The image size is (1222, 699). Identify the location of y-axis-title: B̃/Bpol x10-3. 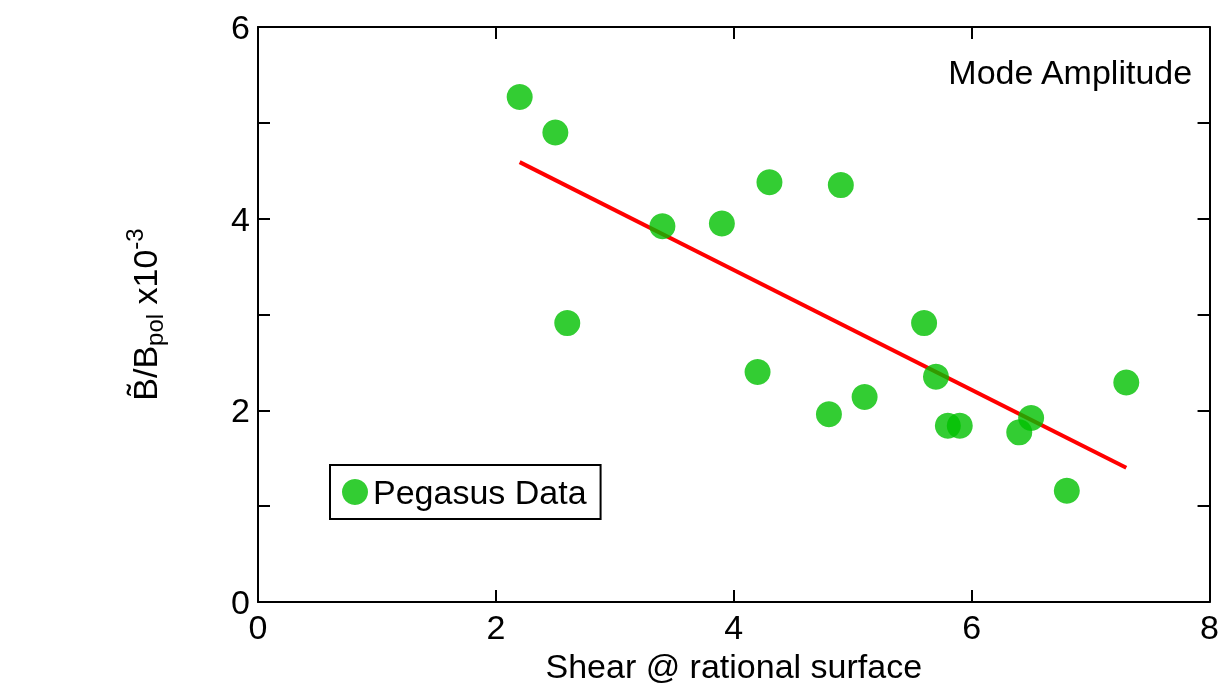
(144, 314).